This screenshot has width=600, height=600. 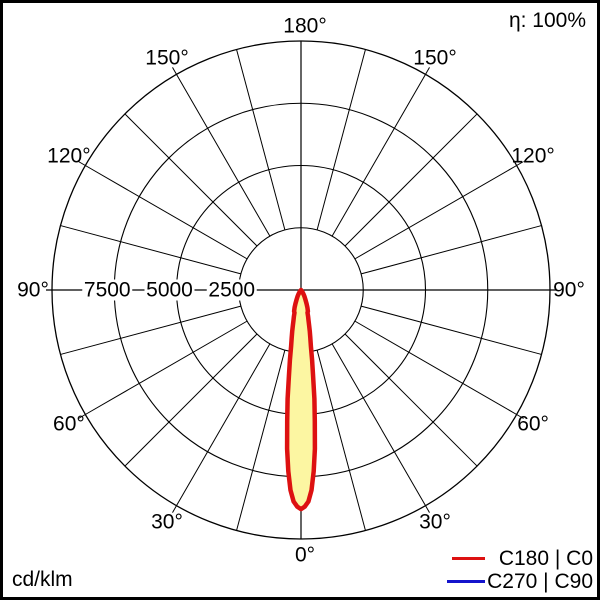 What do you see at coordinates (466, 581) in the screenshot?
I see `legend-line-blue-icon` at bounding box center [466, 581].